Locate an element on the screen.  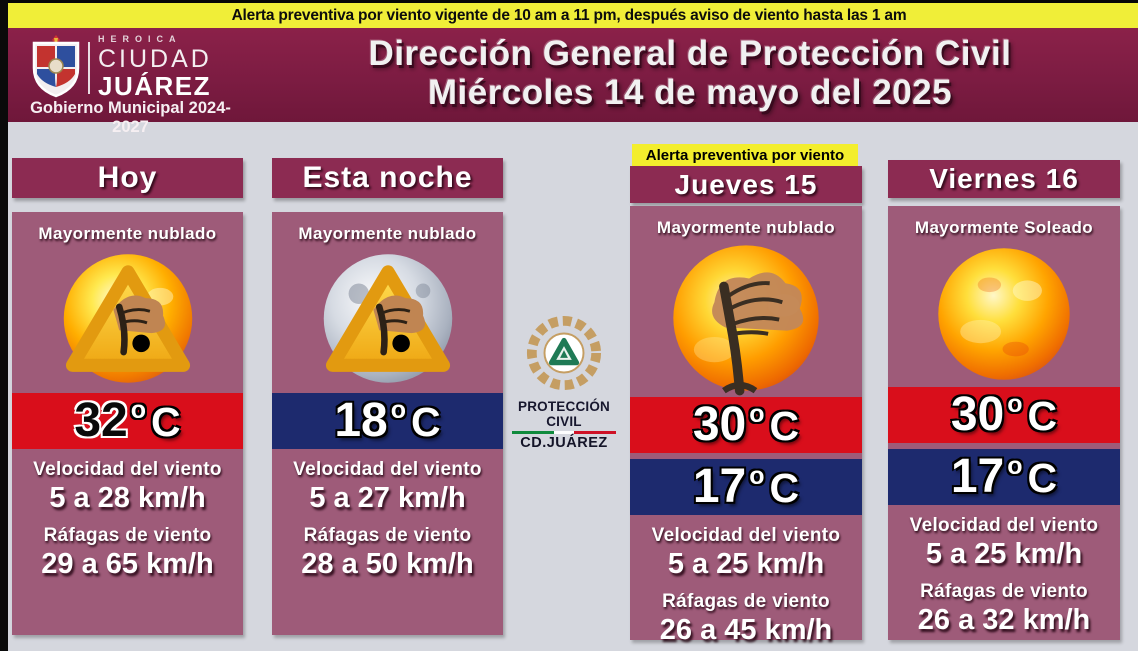
tricolor-green is located at coordinates (533, 432).